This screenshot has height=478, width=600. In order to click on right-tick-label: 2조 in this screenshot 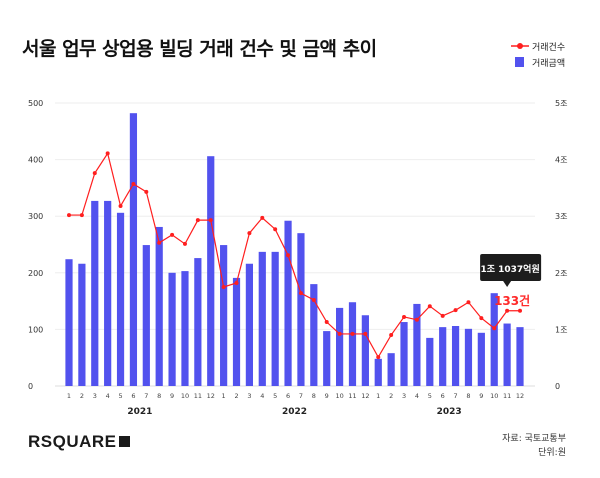, I will do `click(561, 273)`.